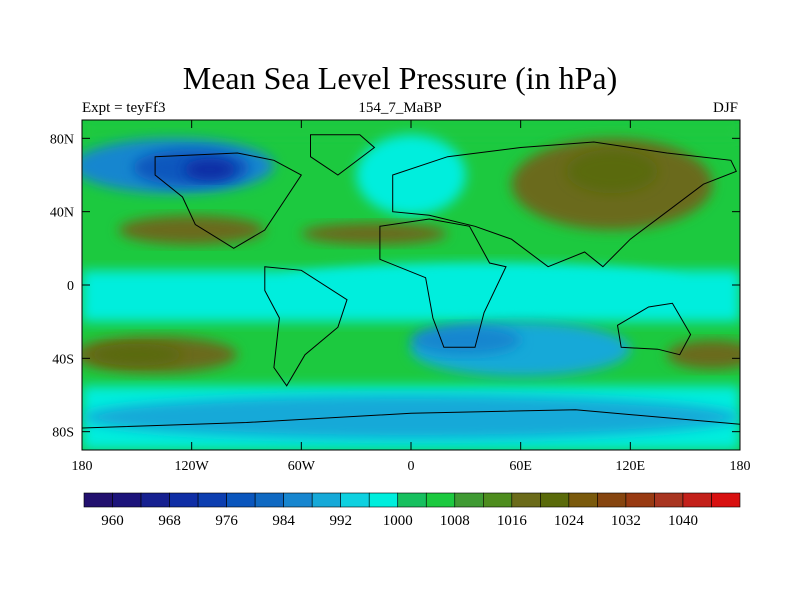 The height and width of the screenshot is (600, 800). What do you see at coordinates (612, 171) in the screenshot?
I see `pressure-region-asian-high-core` at bounding box center [612, 171].